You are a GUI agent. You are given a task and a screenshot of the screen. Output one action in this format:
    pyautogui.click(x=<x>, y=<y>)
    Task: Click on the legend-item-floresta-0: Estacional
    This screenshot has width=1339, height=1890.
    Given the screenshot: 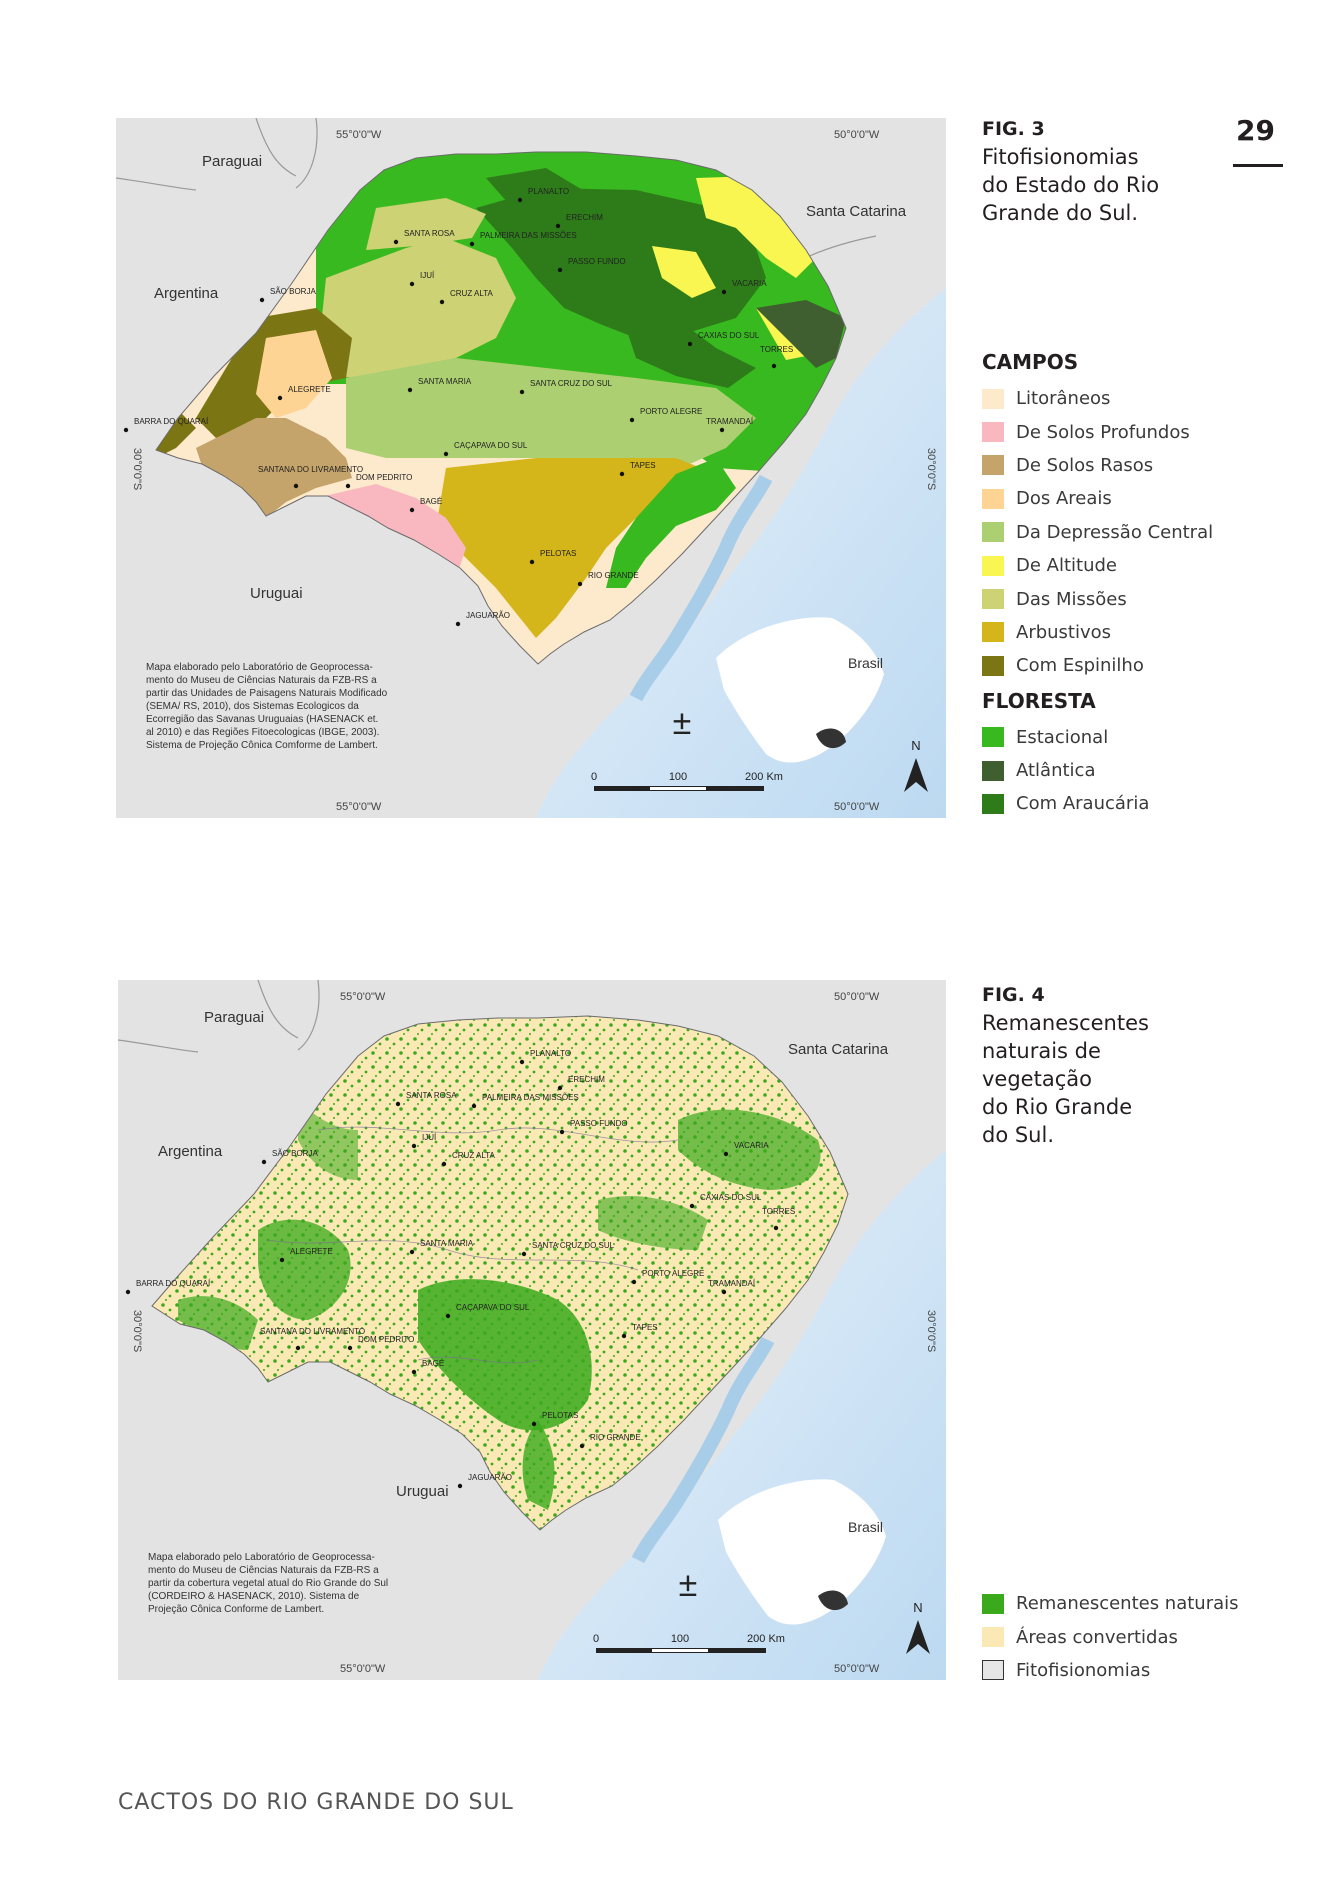 What is the action you would take?
    pyautogui.click(x=1097, y=737)
    